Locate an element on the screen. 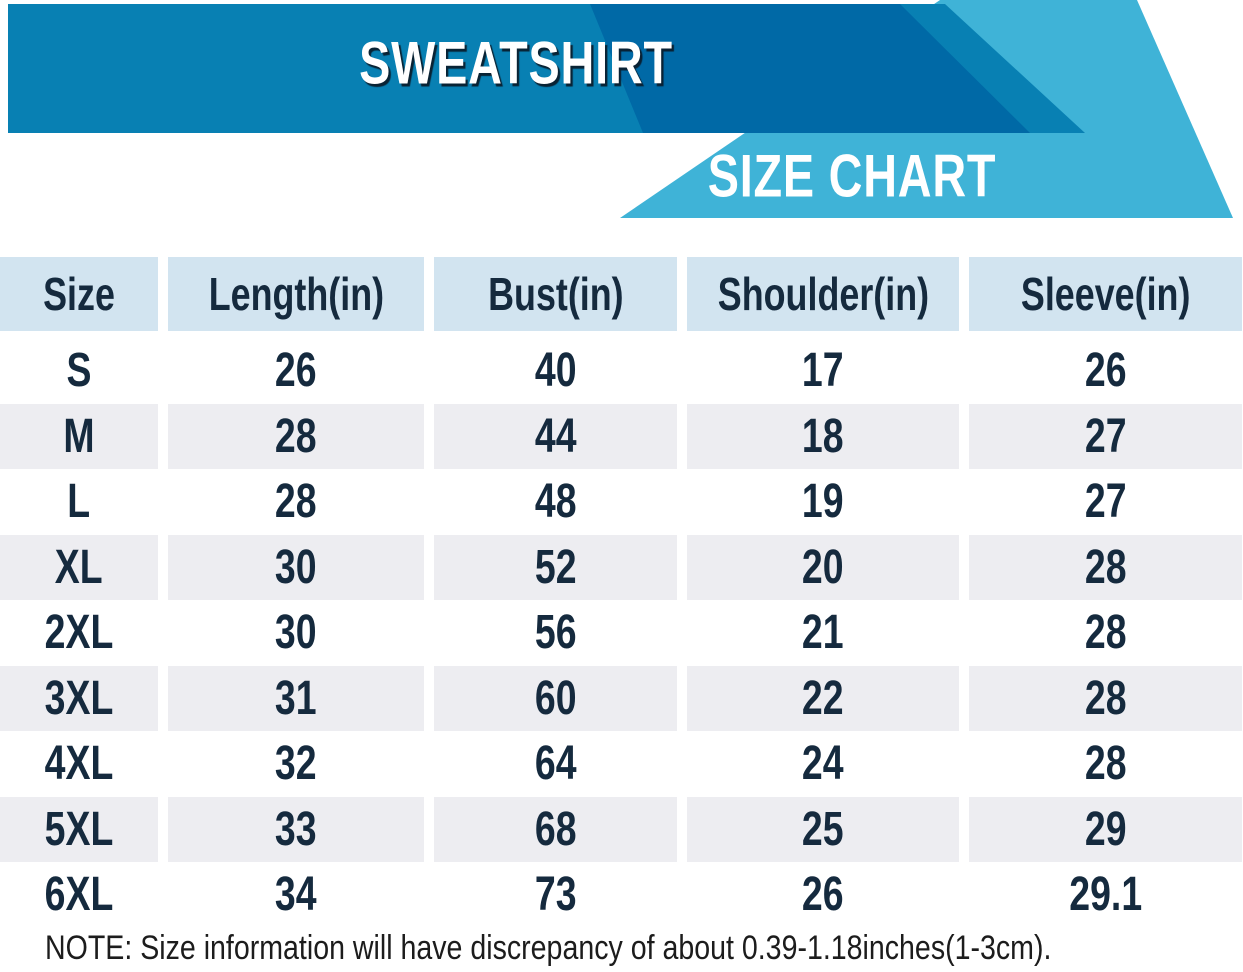  bust-cell: 52 is located at coordinates (555, 567).